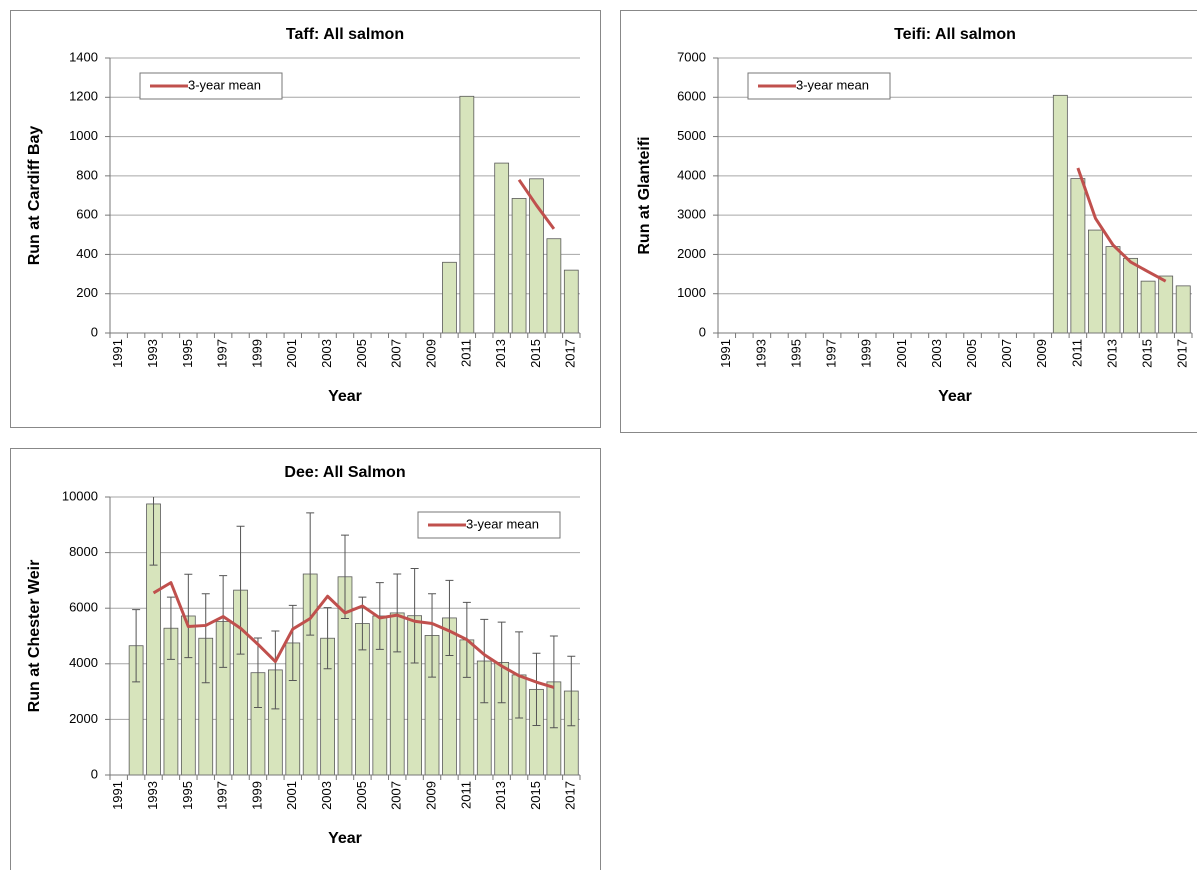 Image resolution: width=1197 pixels, height=870 pixels. I want to click on chart-title: Dee: All Salmon, so click(344, 472).